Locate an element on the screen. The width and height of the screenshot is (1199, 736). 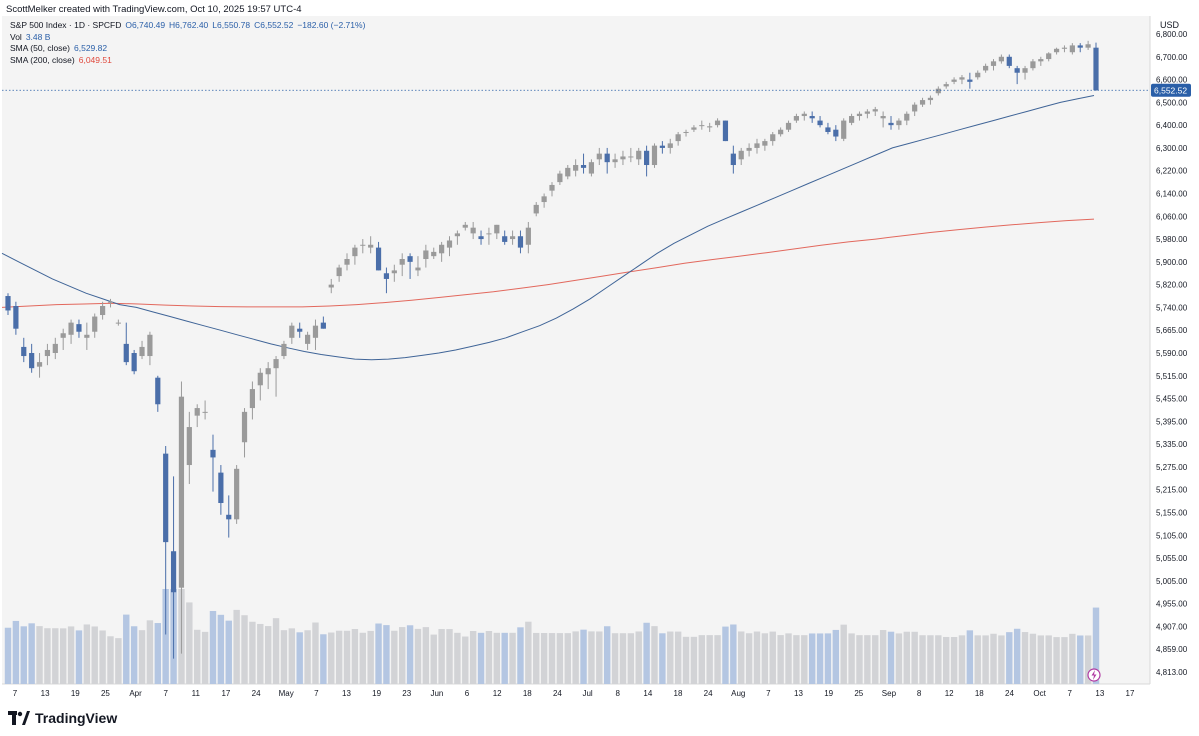
volume-value: 3.48 B is located at coordinates (38, 36).